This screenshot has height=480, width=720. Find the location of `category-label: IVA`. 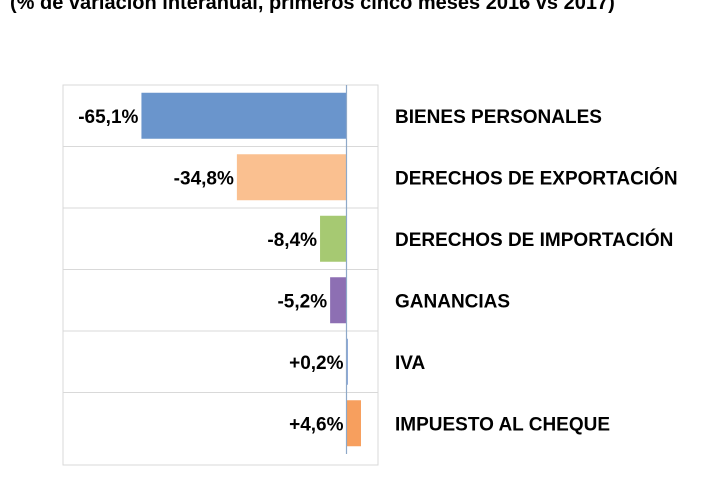

category-label: IVA is located at coordinates (410, 363).